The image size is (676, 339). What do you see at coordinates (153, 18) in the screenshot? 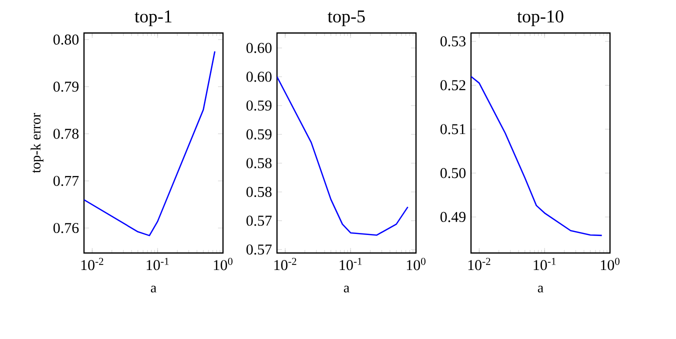
I see `chart-title: top-1` at bounding box center [153, 18].